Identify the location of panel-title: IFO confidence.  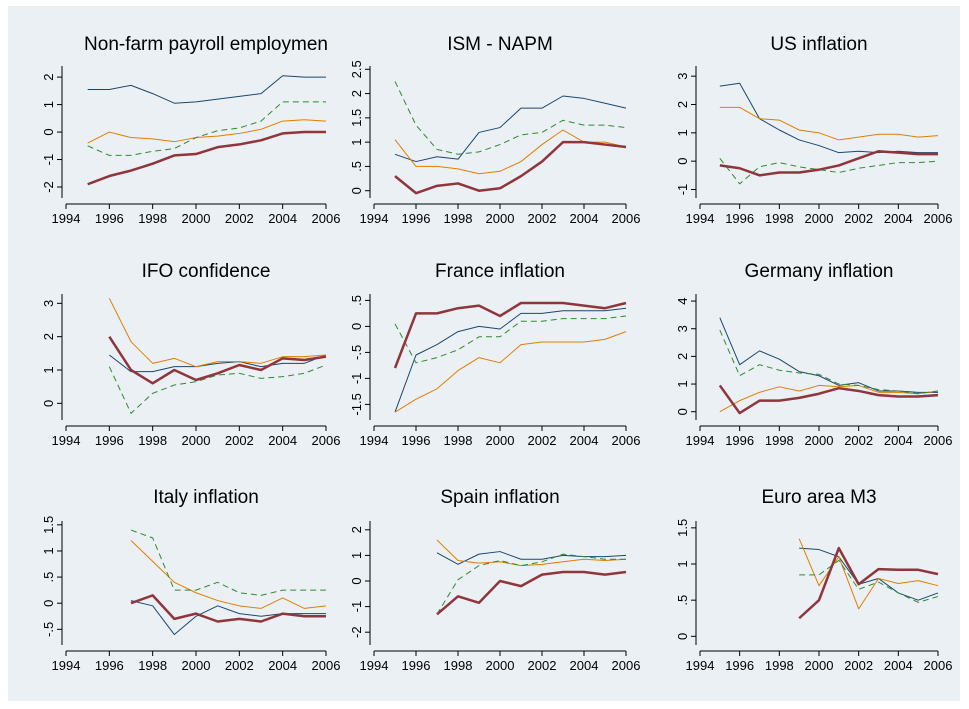
(206, 271).